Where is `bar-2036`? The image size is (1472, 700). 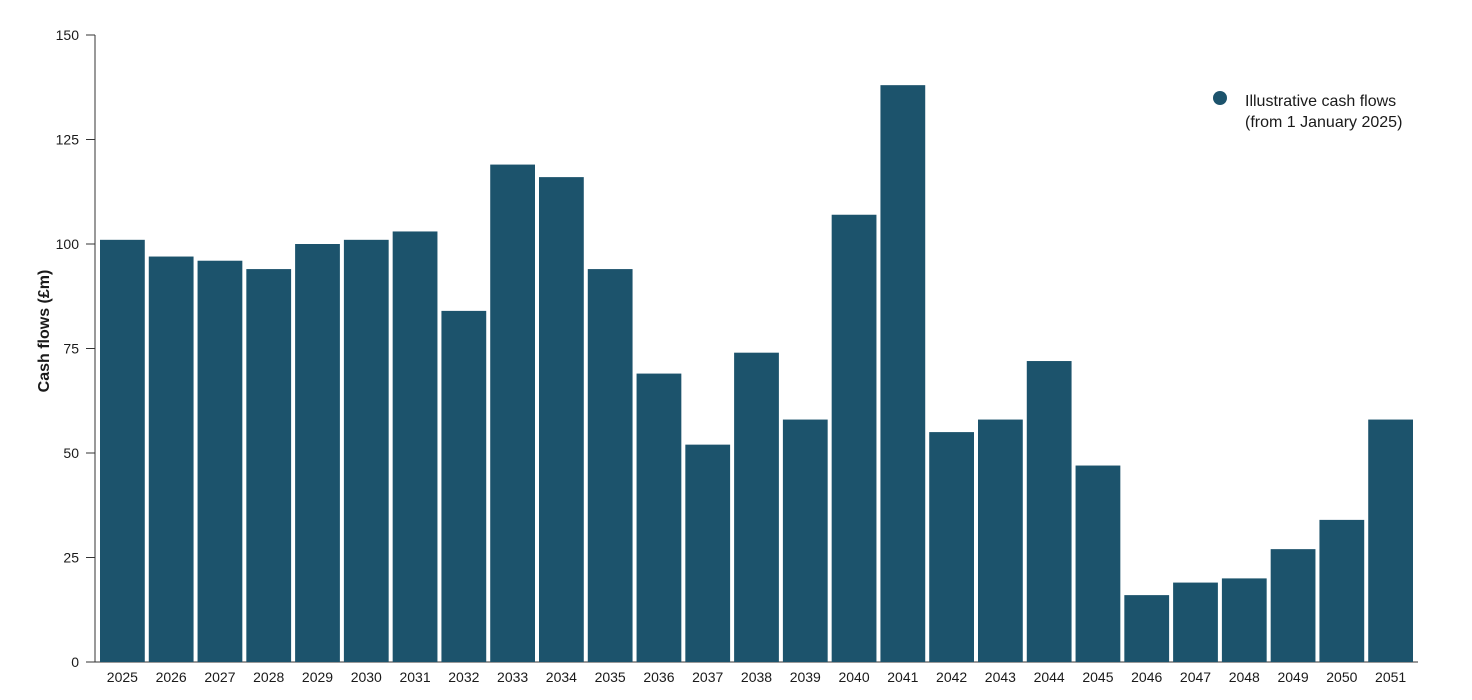 bar-2036 is located at coordinates (659, 517).